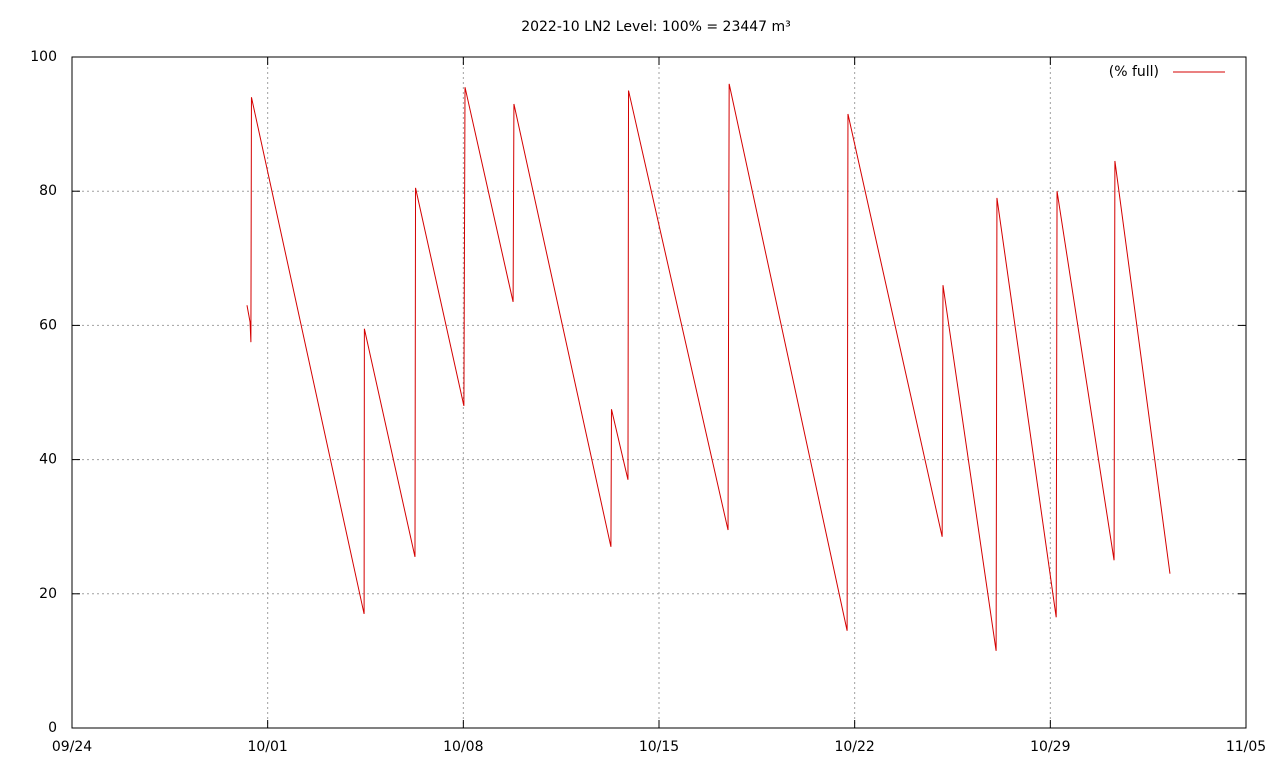 Image resolution: width=1280 pixels, height=768 pixels. Describe the element at coordinates (463, 747) in the screenshot. I see `x-tick-label: 10/08` at that location.